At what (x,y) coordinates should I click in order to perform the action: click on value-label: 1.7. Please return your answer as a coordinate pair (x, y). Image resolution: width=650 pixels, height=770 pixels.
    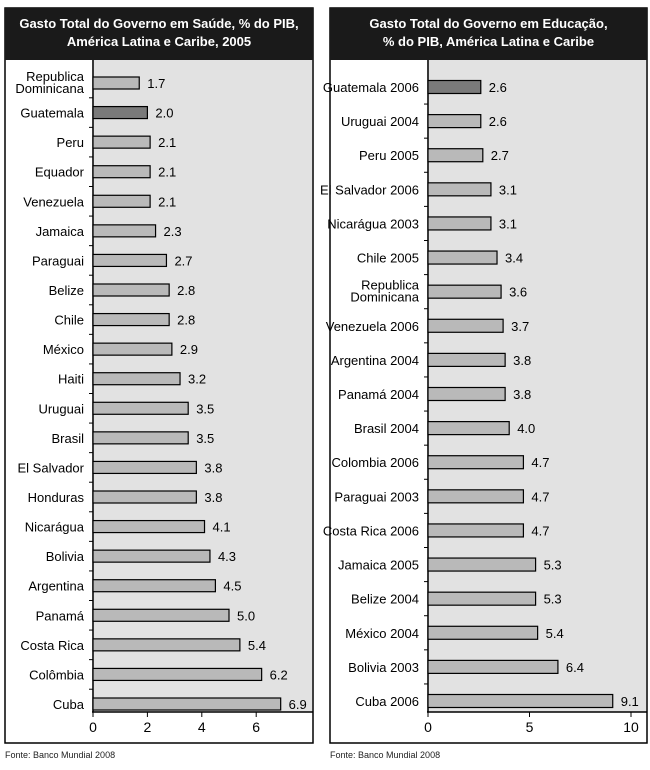
    Looking at the image, I should click on (156, 83).